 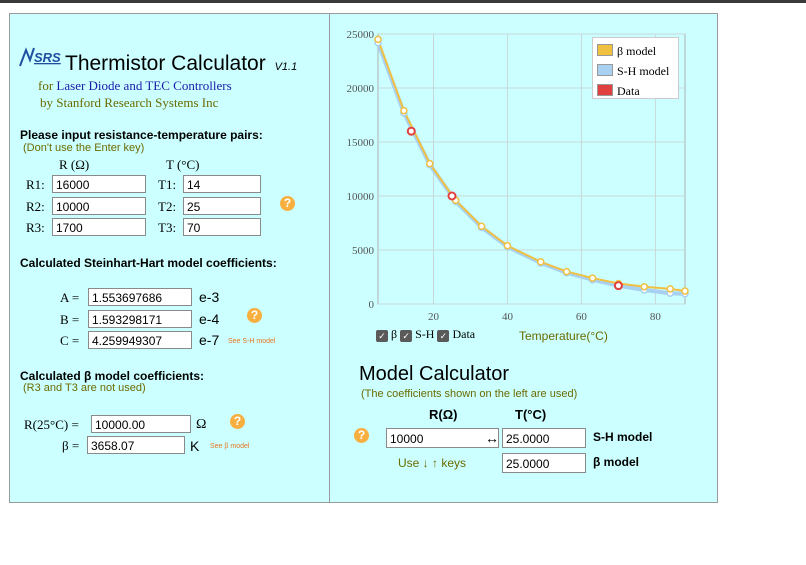 I want to click on legend-label-beta: β model, so click(x=637, y=51).